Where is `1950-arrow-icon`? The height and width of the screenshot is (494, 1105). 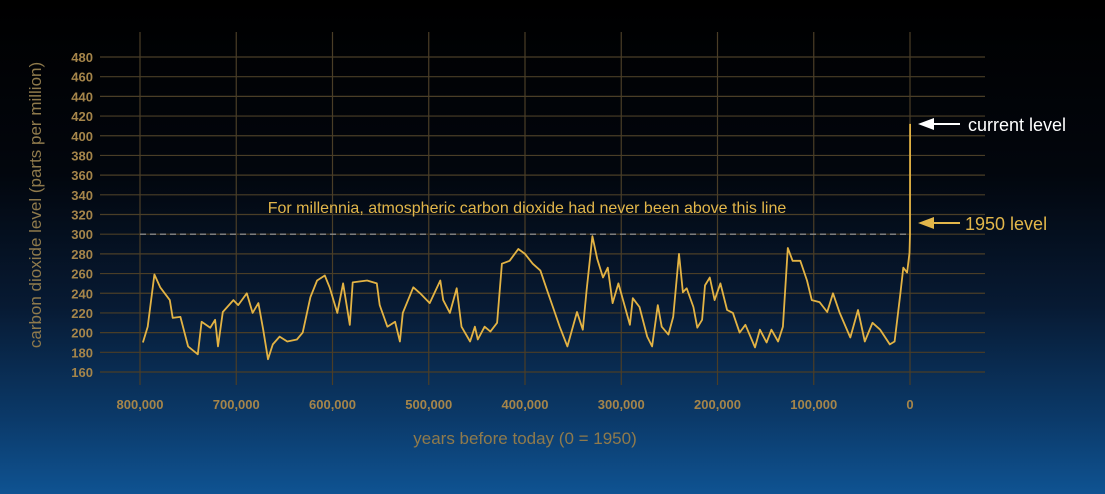
1950-arrow-icon is located at coordinates (926, 223).